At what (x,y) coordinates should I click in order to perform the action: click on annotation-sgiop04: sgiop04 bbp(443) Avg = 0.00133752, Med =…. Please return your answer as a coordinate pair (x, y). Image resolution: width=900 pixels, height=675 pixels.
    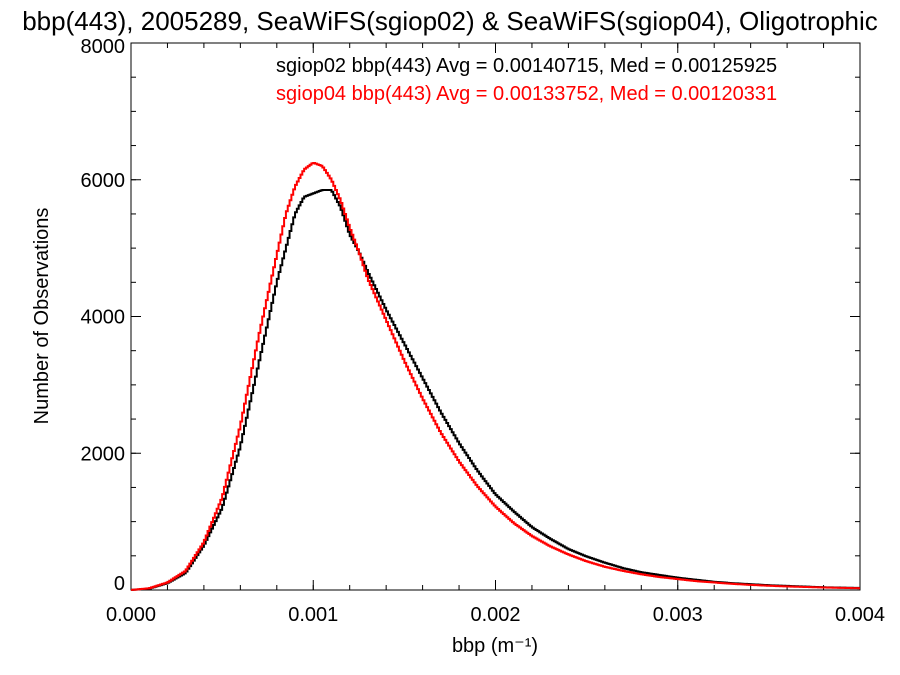
    Looking at the image, I should click on (526, 94).